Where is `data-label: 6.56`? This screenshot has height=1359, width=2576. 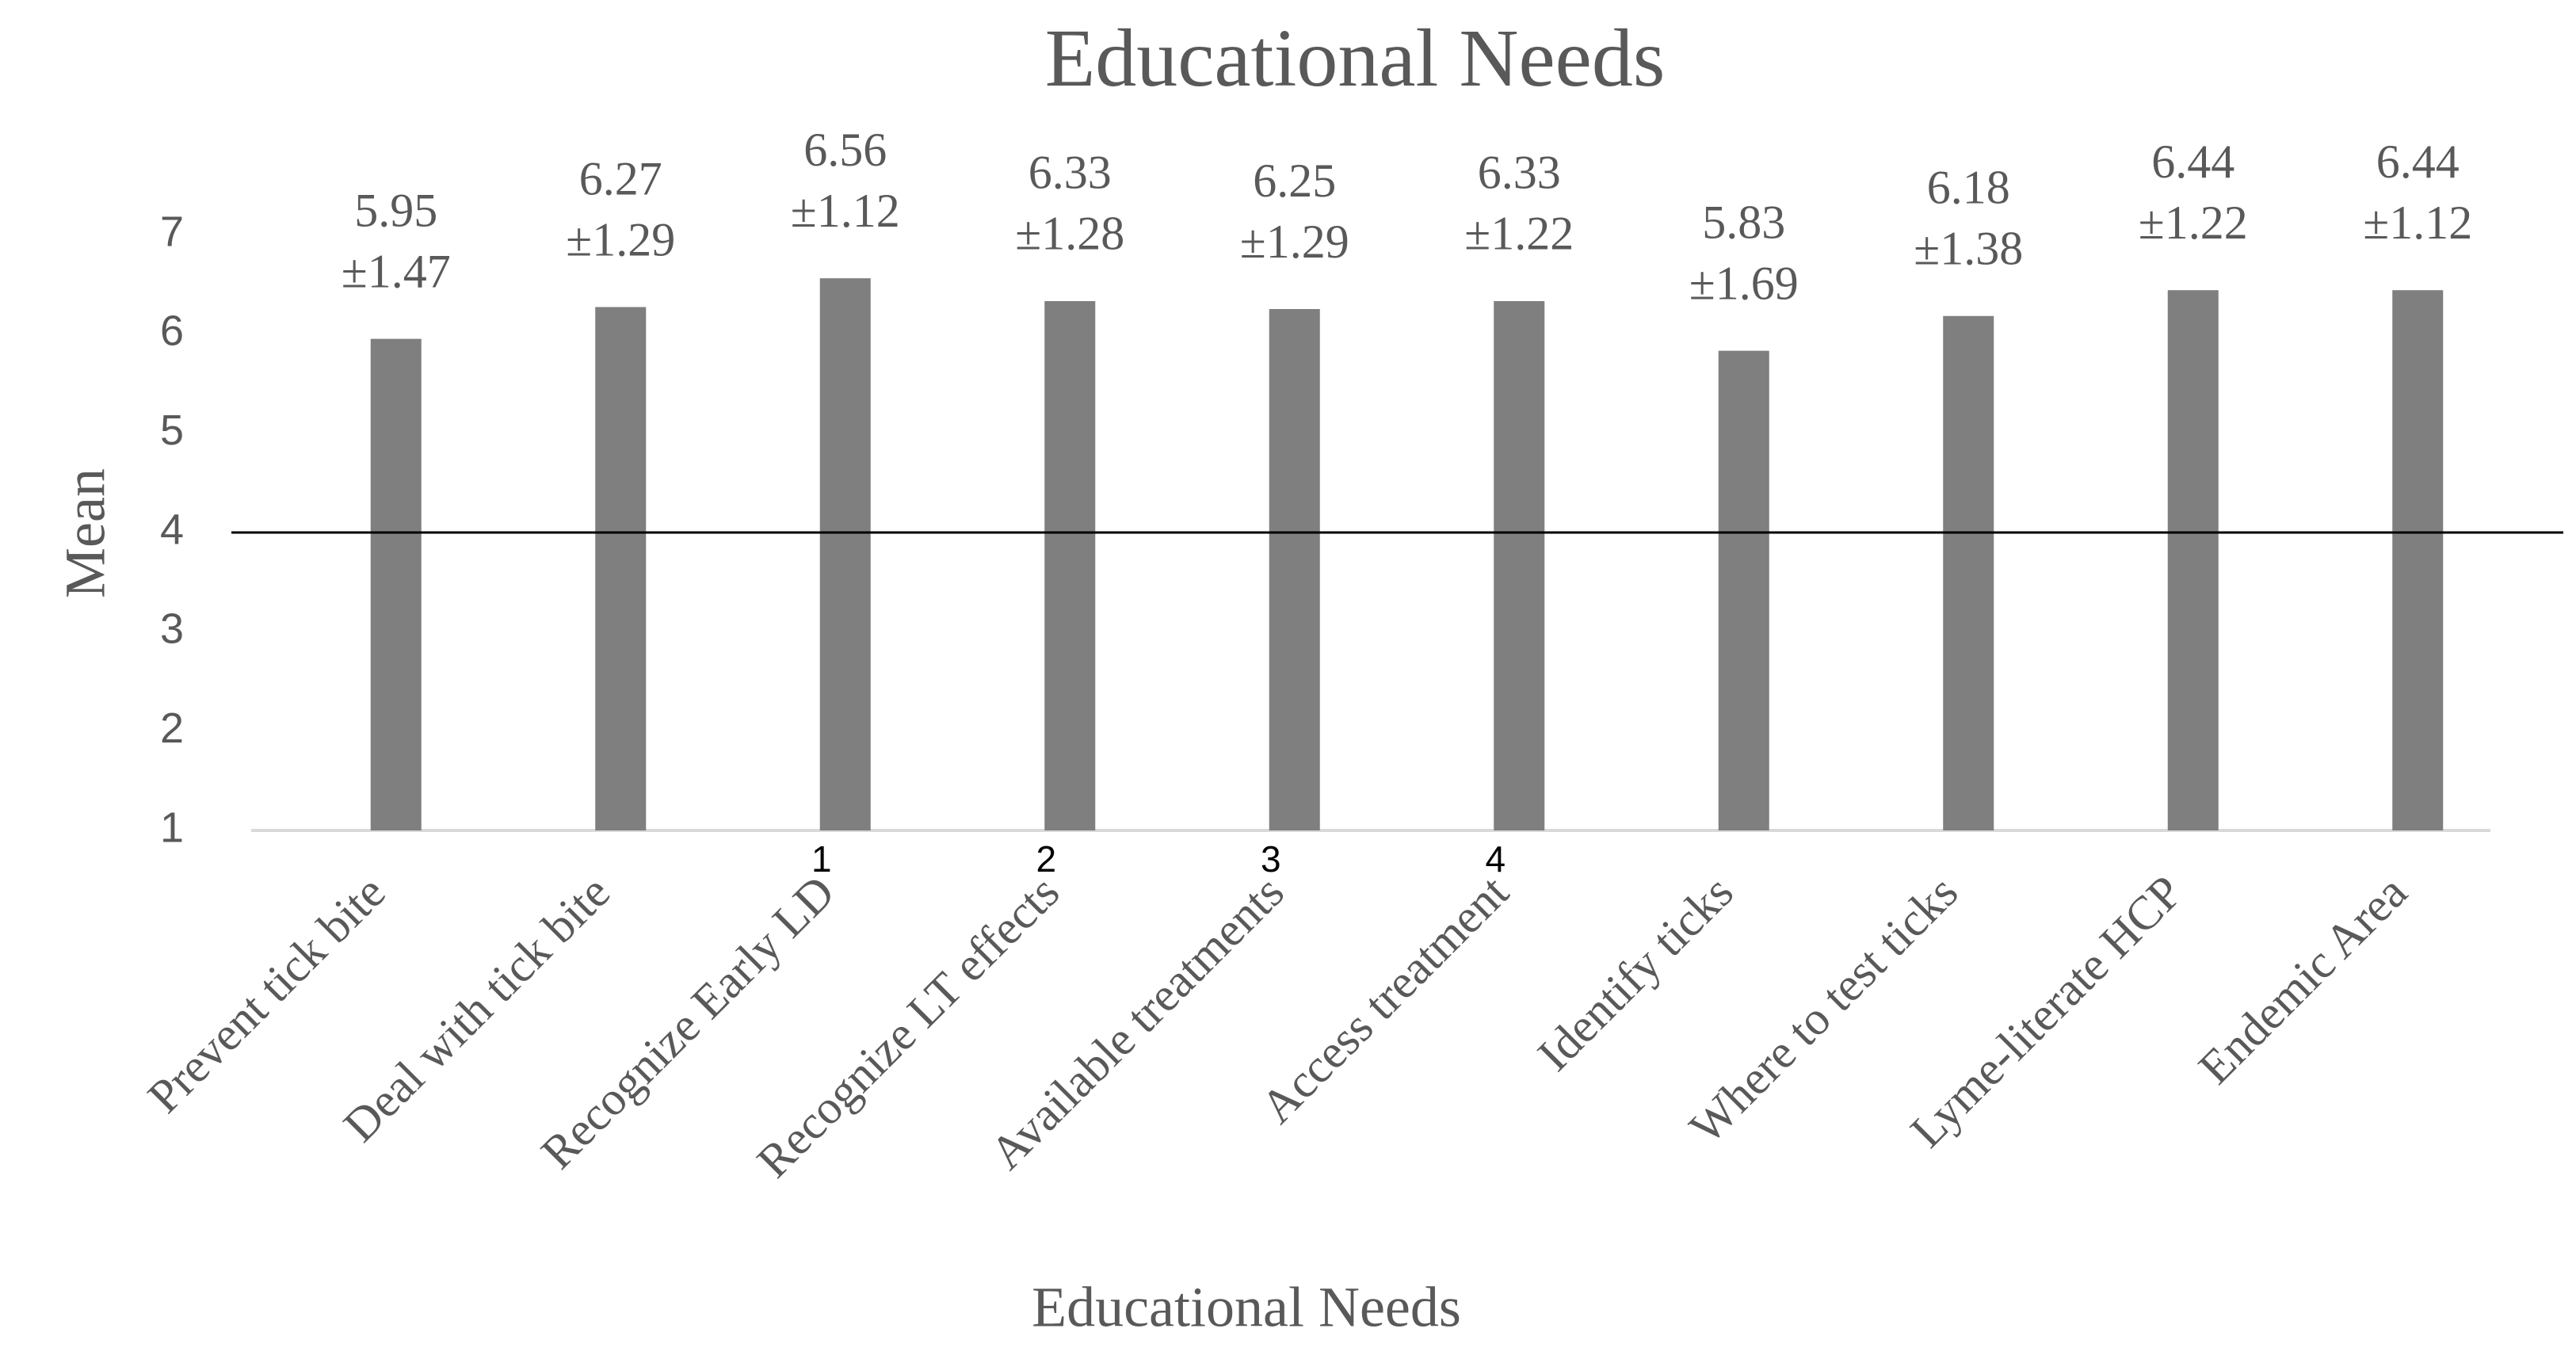 data-label: 6.56 is located at coordinates (845, 150).